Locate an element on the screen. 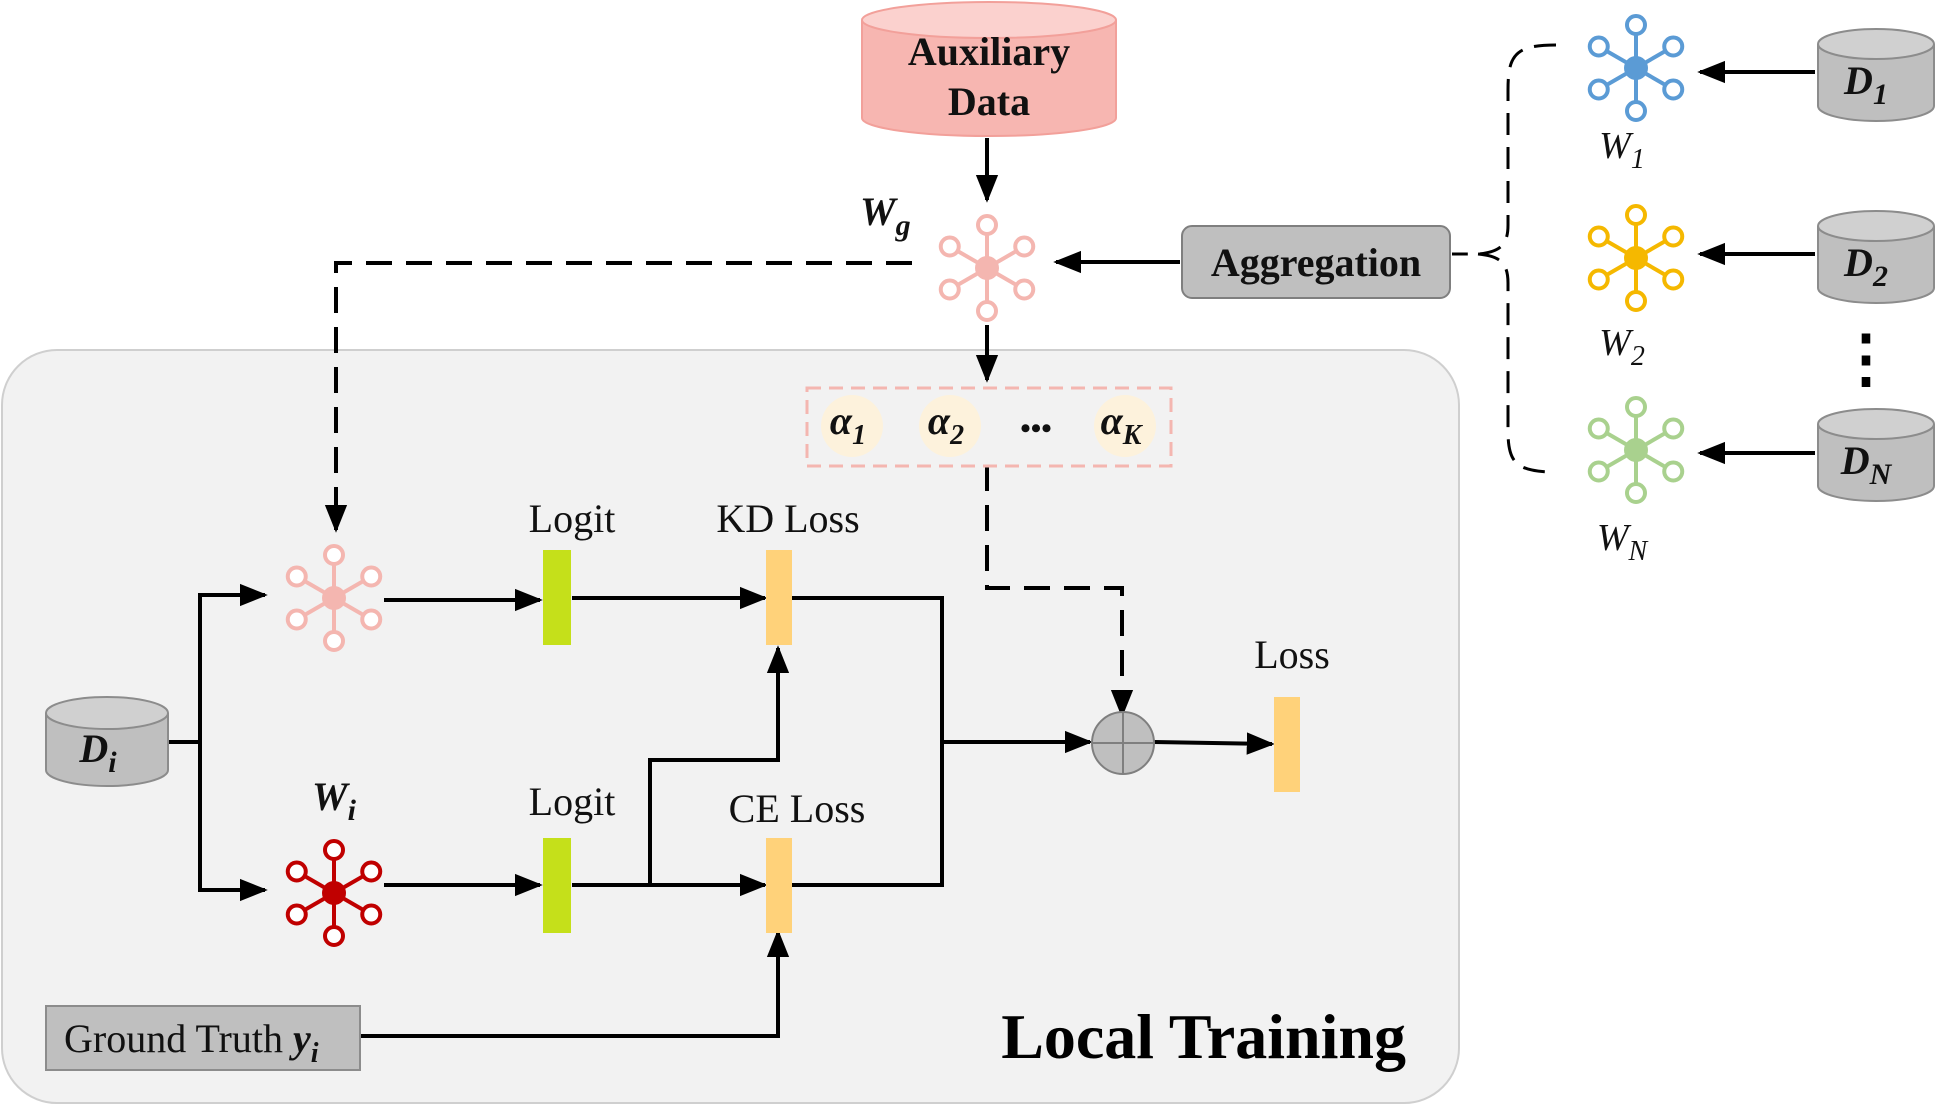 The image size is (1937, 1108). auxiliary-data-db: Auxiliary Data is located at coordinates (989, 69).